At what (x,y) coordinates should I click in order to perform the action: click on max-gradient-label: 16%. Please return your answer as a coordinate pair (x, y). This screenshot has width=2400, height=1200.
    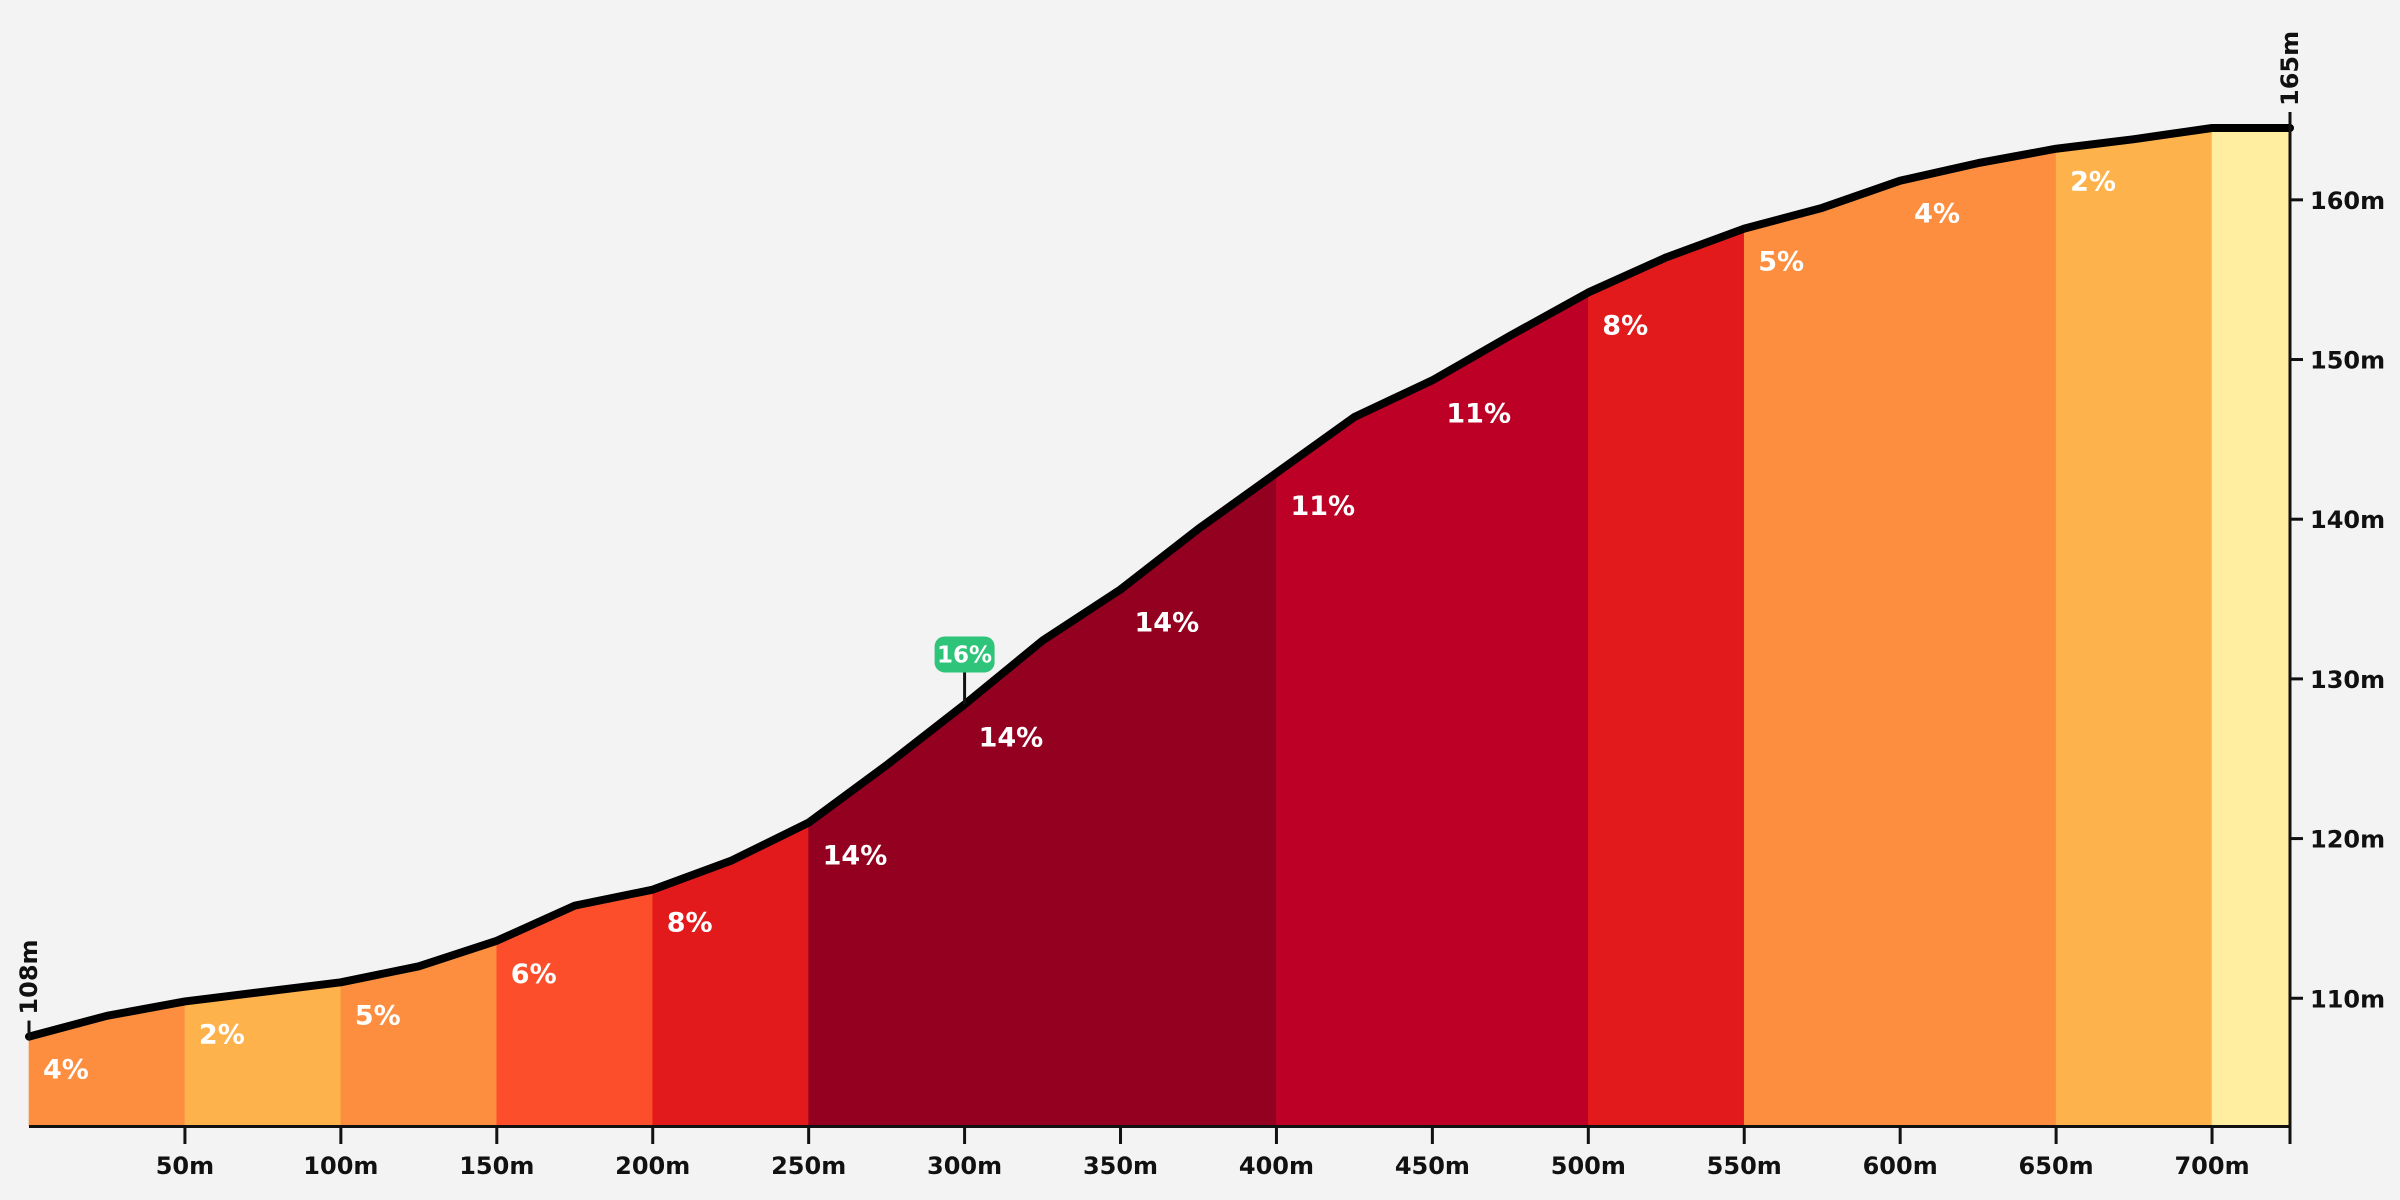
    Looking at the image, I should click on (964, 655).